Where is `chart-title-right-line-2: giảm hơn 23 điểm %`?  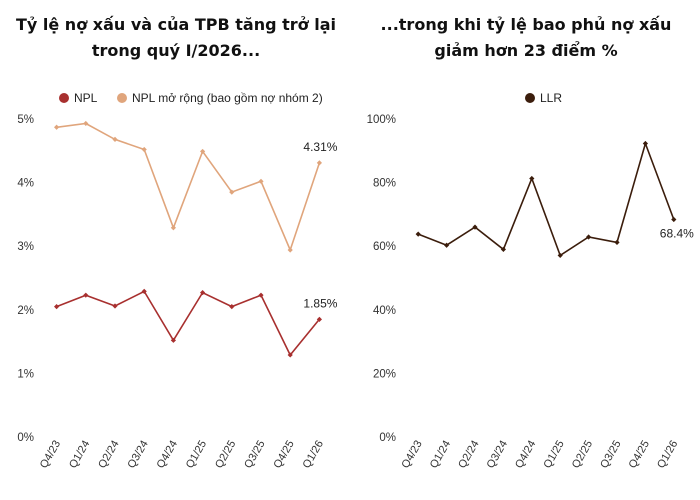 chart-title-right-line-2: giảm hơn 23 điểm % is located at coordinates (526, 50).